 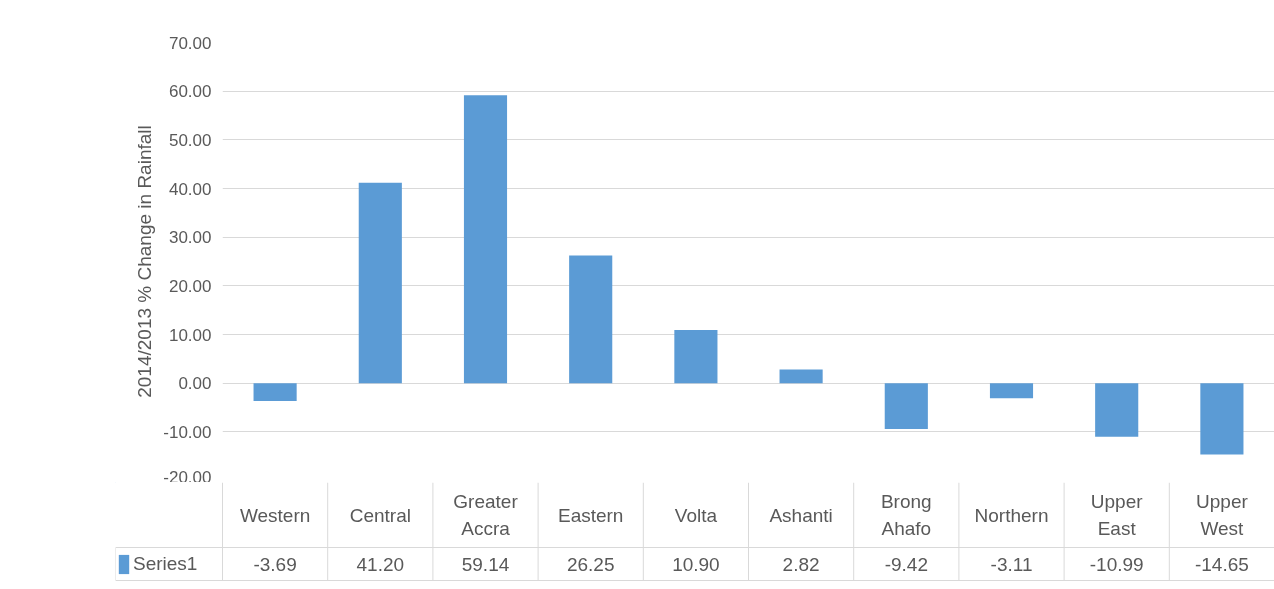 I want to click on data-label: 26.25, so click(x=590, y=564).